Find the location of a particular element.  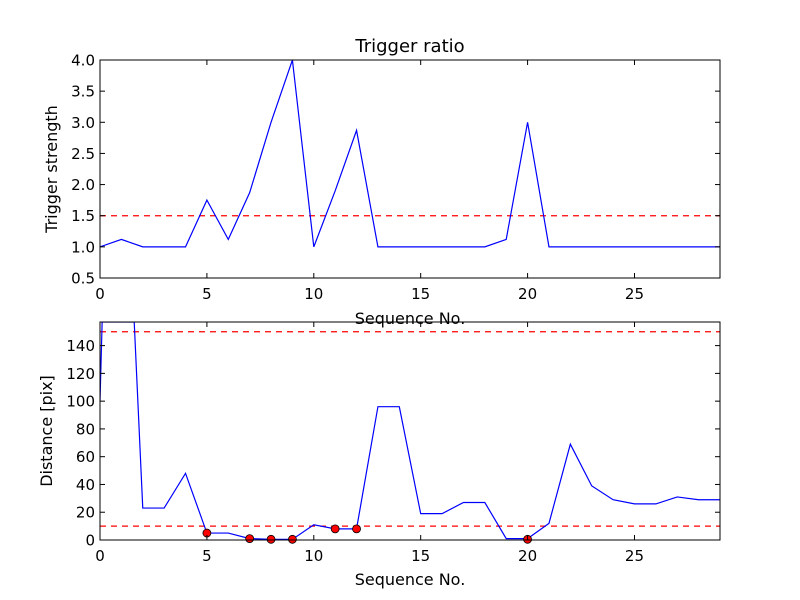

y-axis-label: Trigger strength is located at coordinates (51, 169).